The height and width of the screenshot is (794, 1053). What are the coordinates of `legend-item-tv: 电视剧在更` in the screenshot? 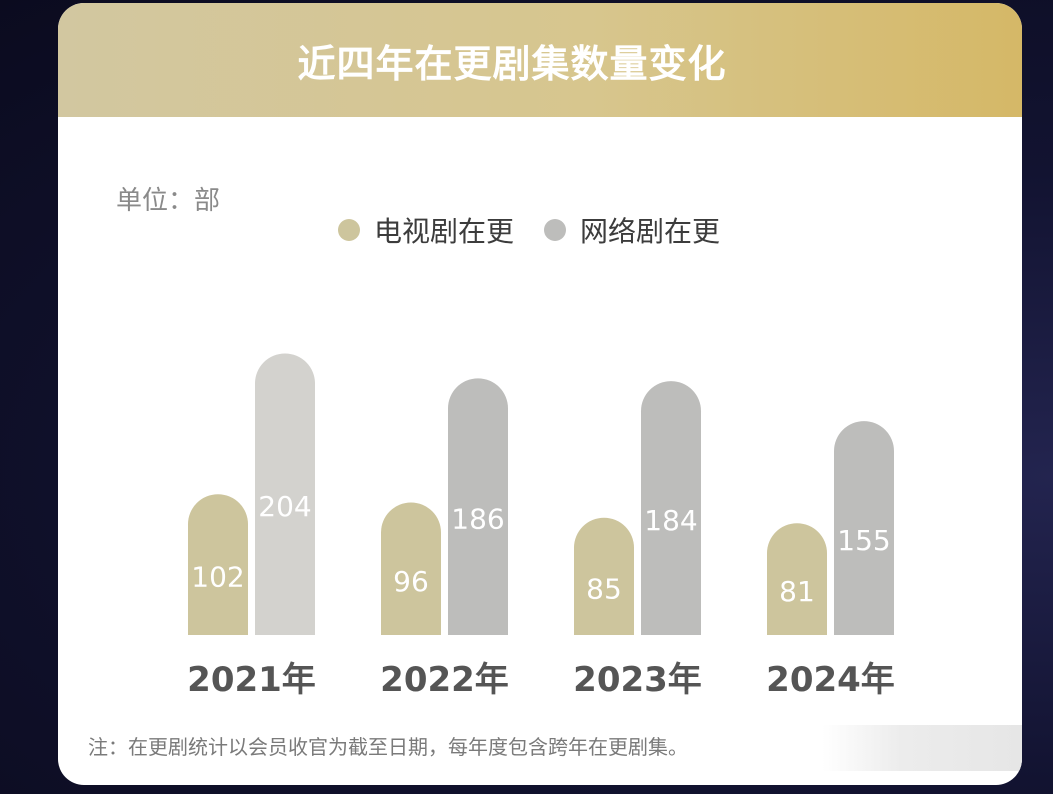 It's located at (426, 230).